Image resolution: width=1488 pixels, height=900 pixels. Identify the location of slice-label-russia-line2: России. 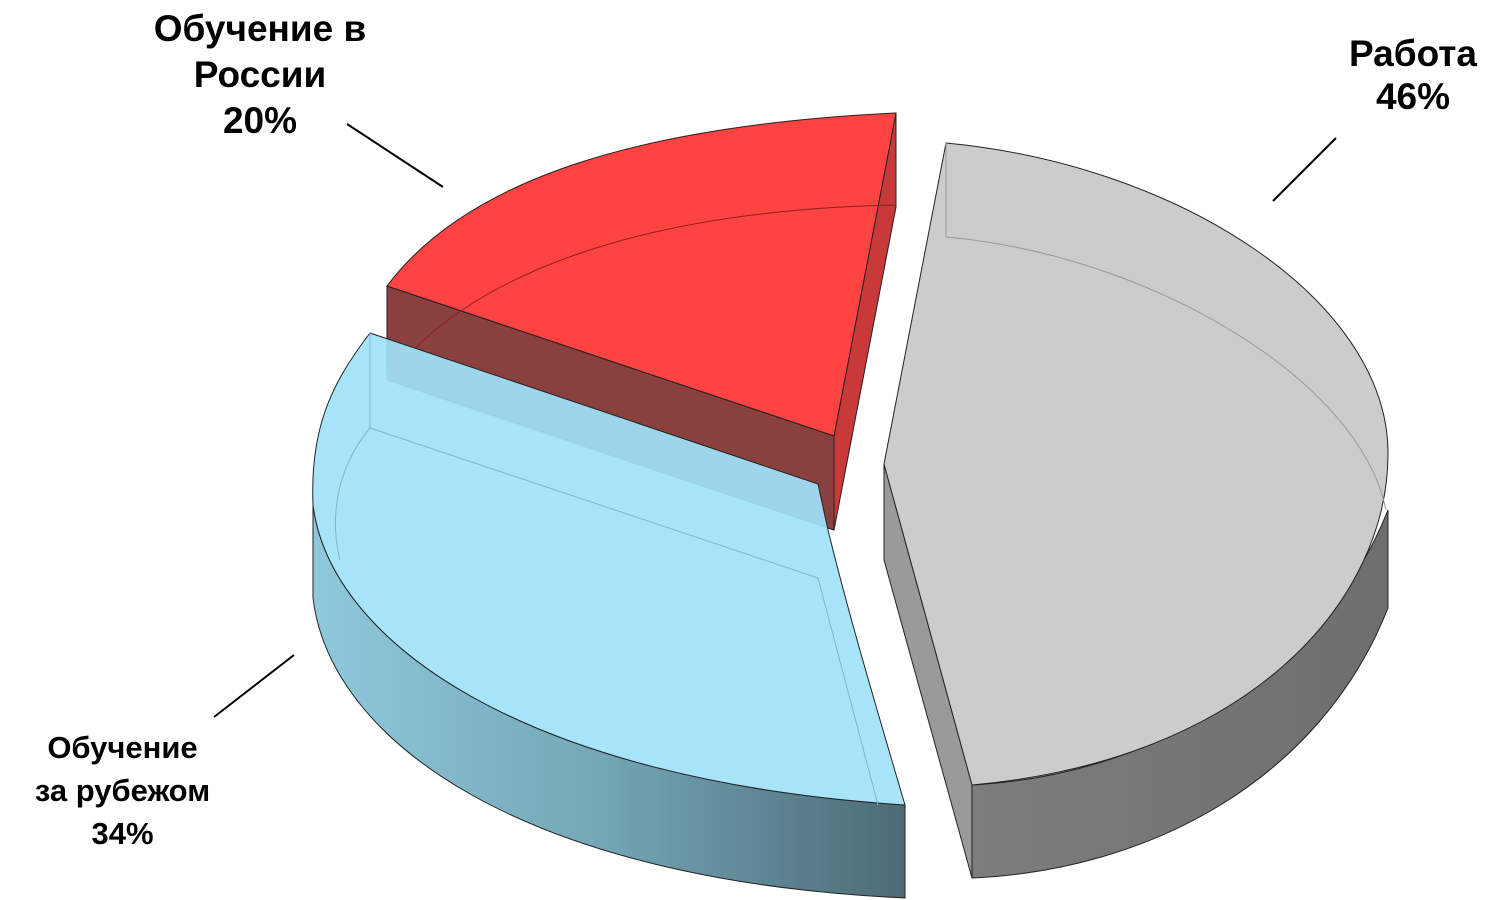
(260, 74).